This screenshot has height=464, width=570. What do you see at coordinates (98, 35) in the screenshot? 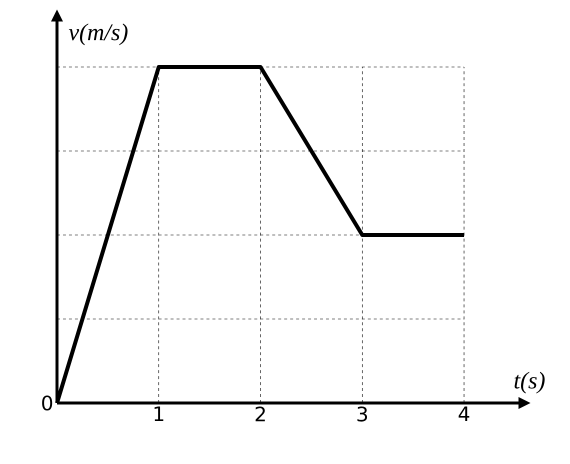
I see `y-axis-title: v(m/s)` at bounding box center [98, 35].